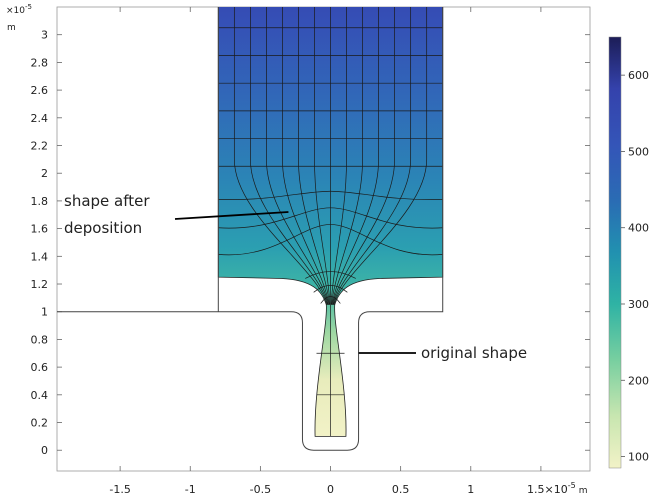  What do you see at coordinates (103, 228) in the screenshot?
I see `annotation-shape-after-line2: deposition` at bounding box center [103, 228].